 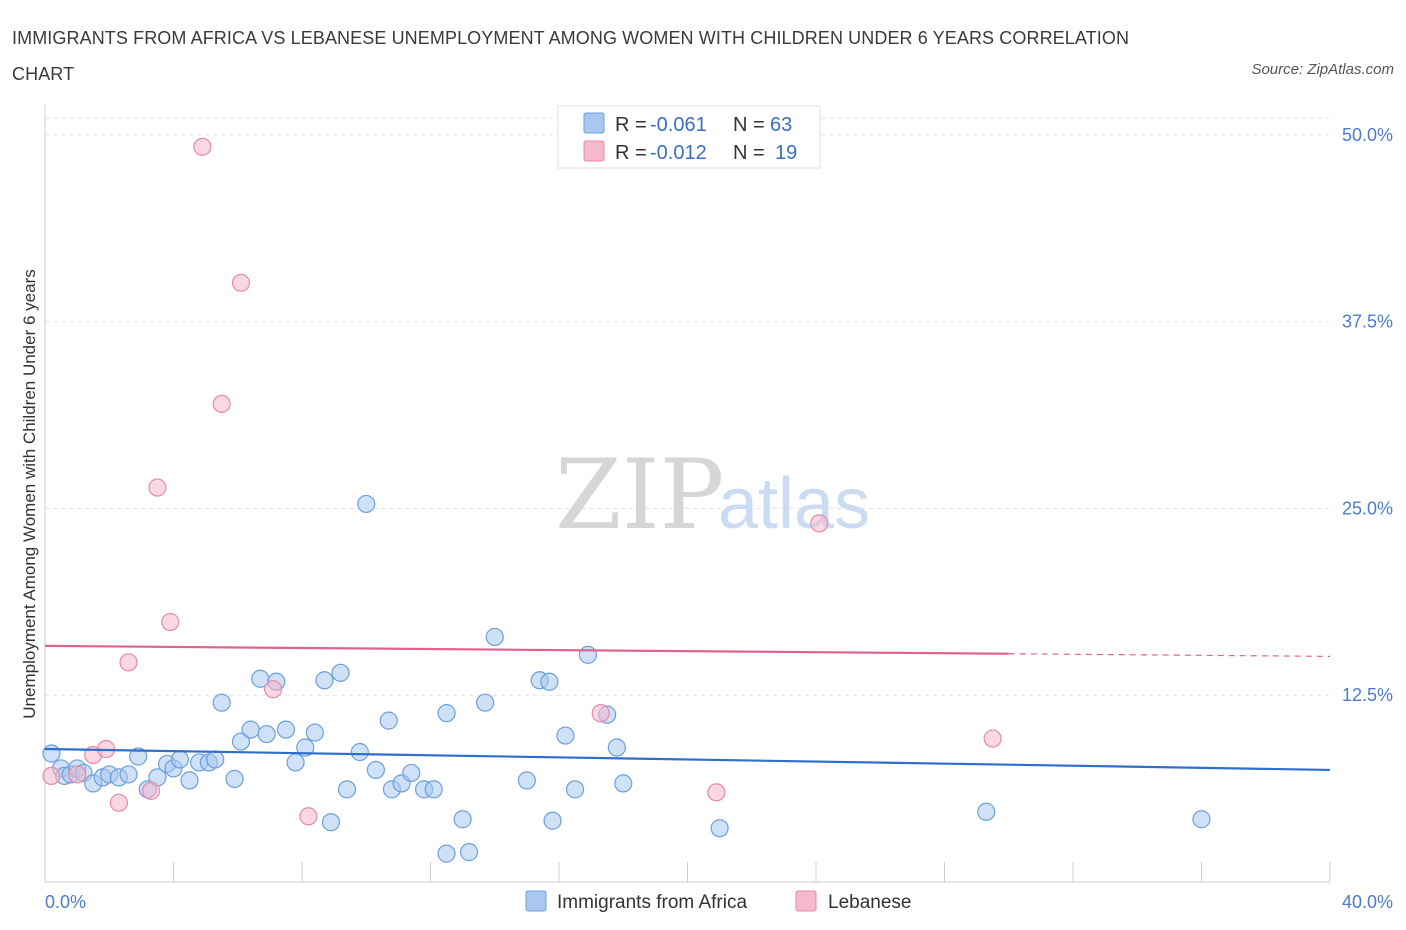 I want to click on stats-swatch-lebanese, so click(x=594, y=151).